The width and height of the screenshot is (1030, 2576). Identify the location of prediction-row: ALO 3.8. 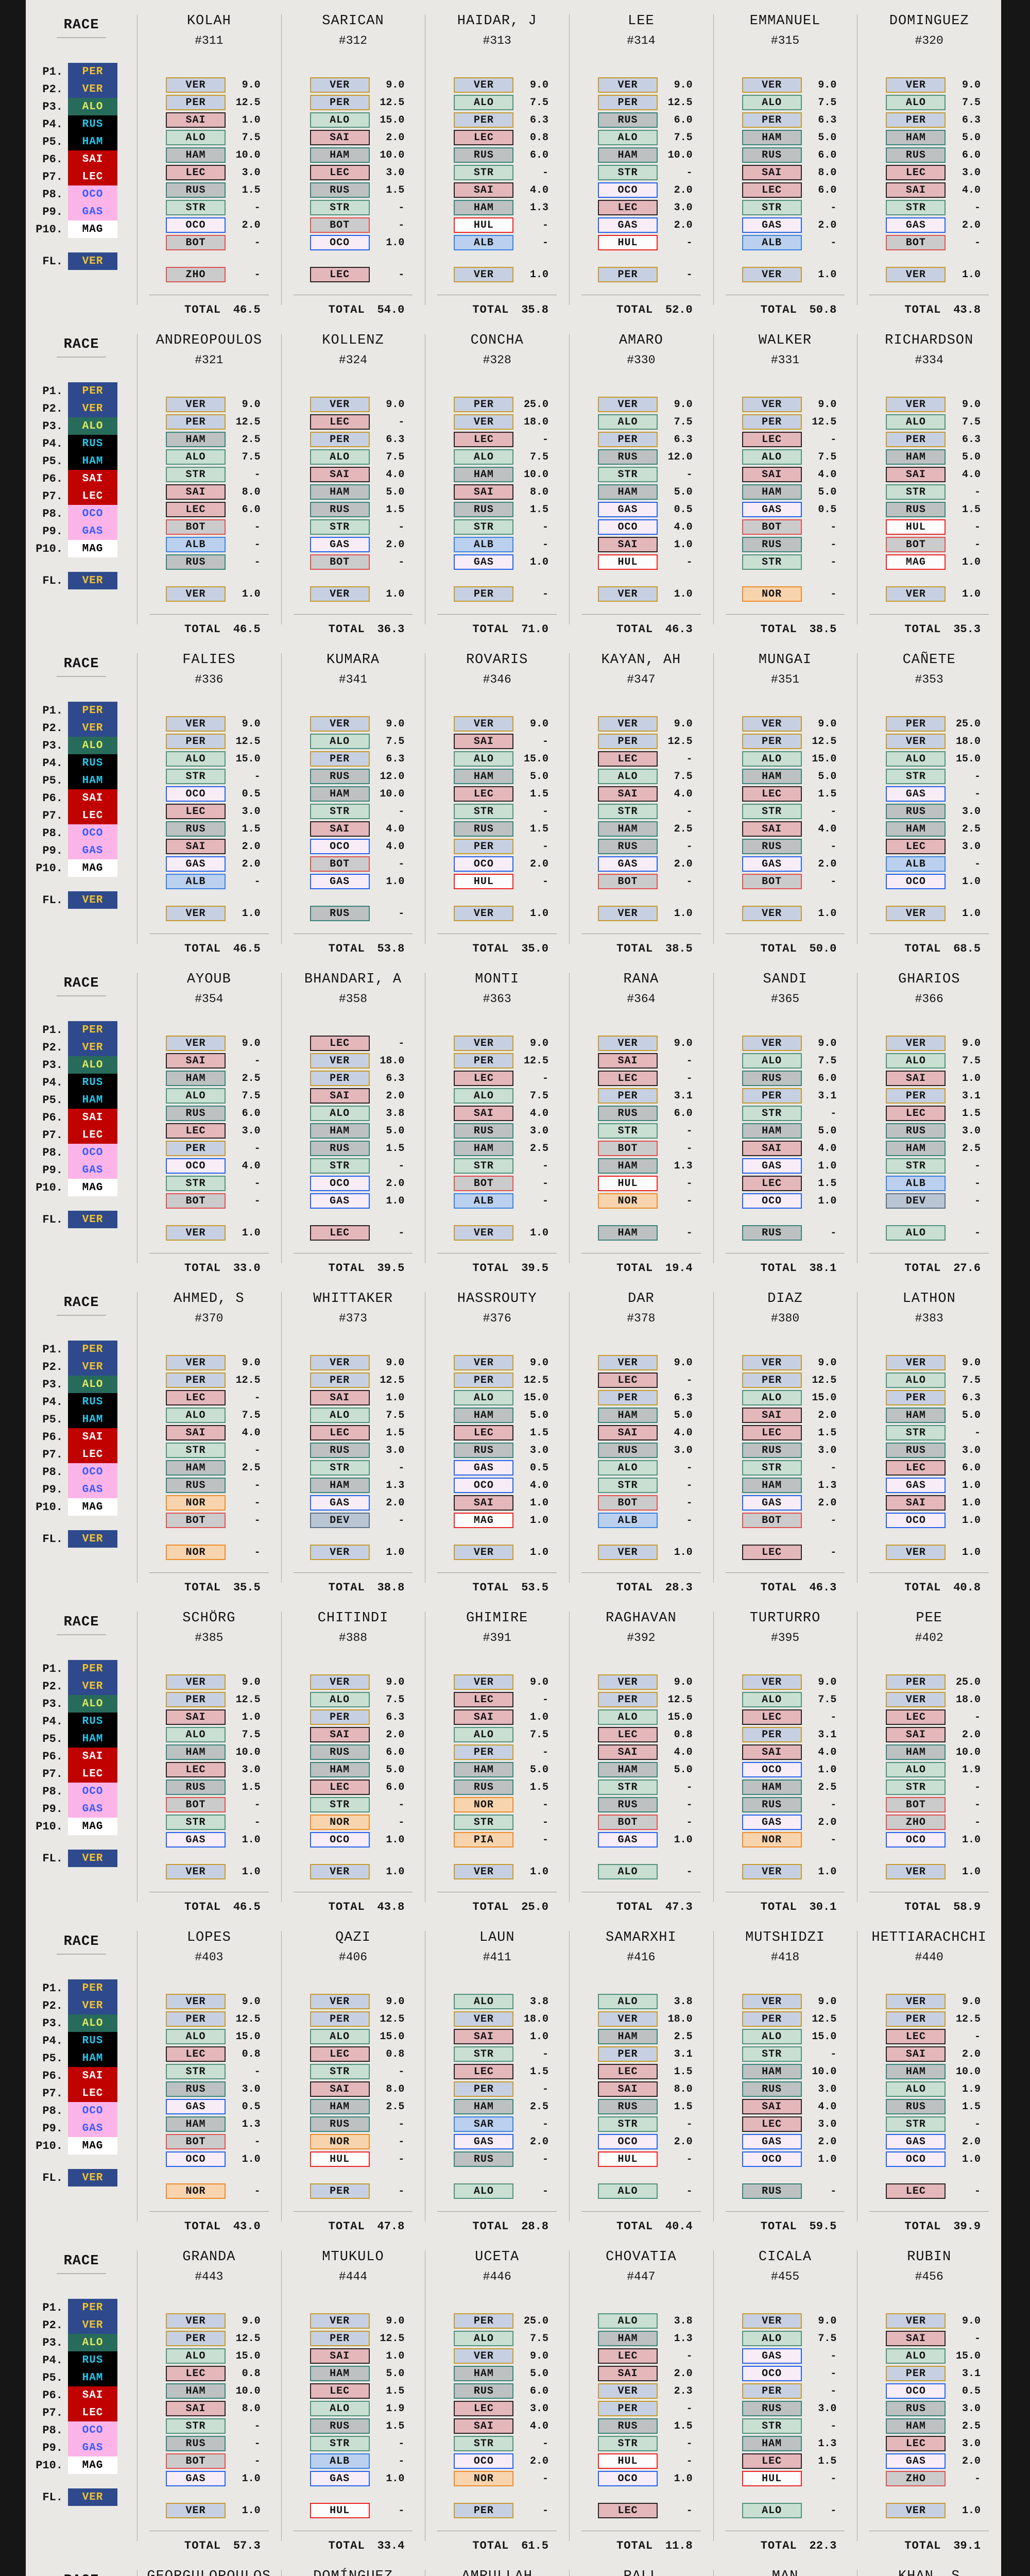
(353, 1113).